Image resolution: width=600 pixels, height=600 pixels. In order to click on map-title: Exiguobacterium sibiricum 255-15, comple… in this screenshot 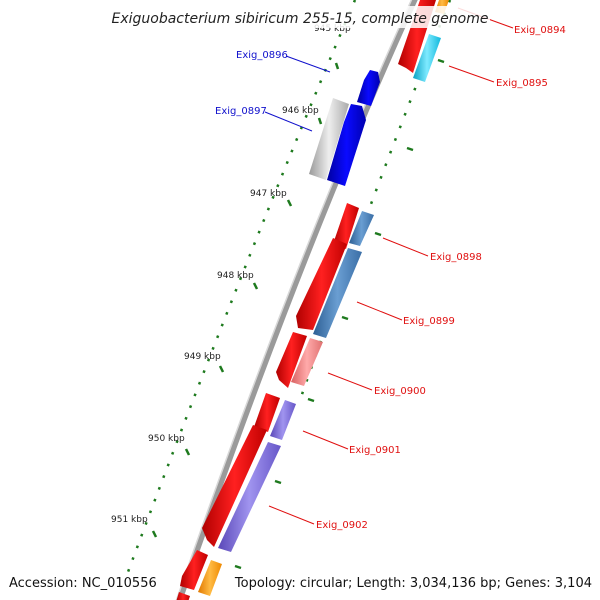, I will do `click(299, 19)`.